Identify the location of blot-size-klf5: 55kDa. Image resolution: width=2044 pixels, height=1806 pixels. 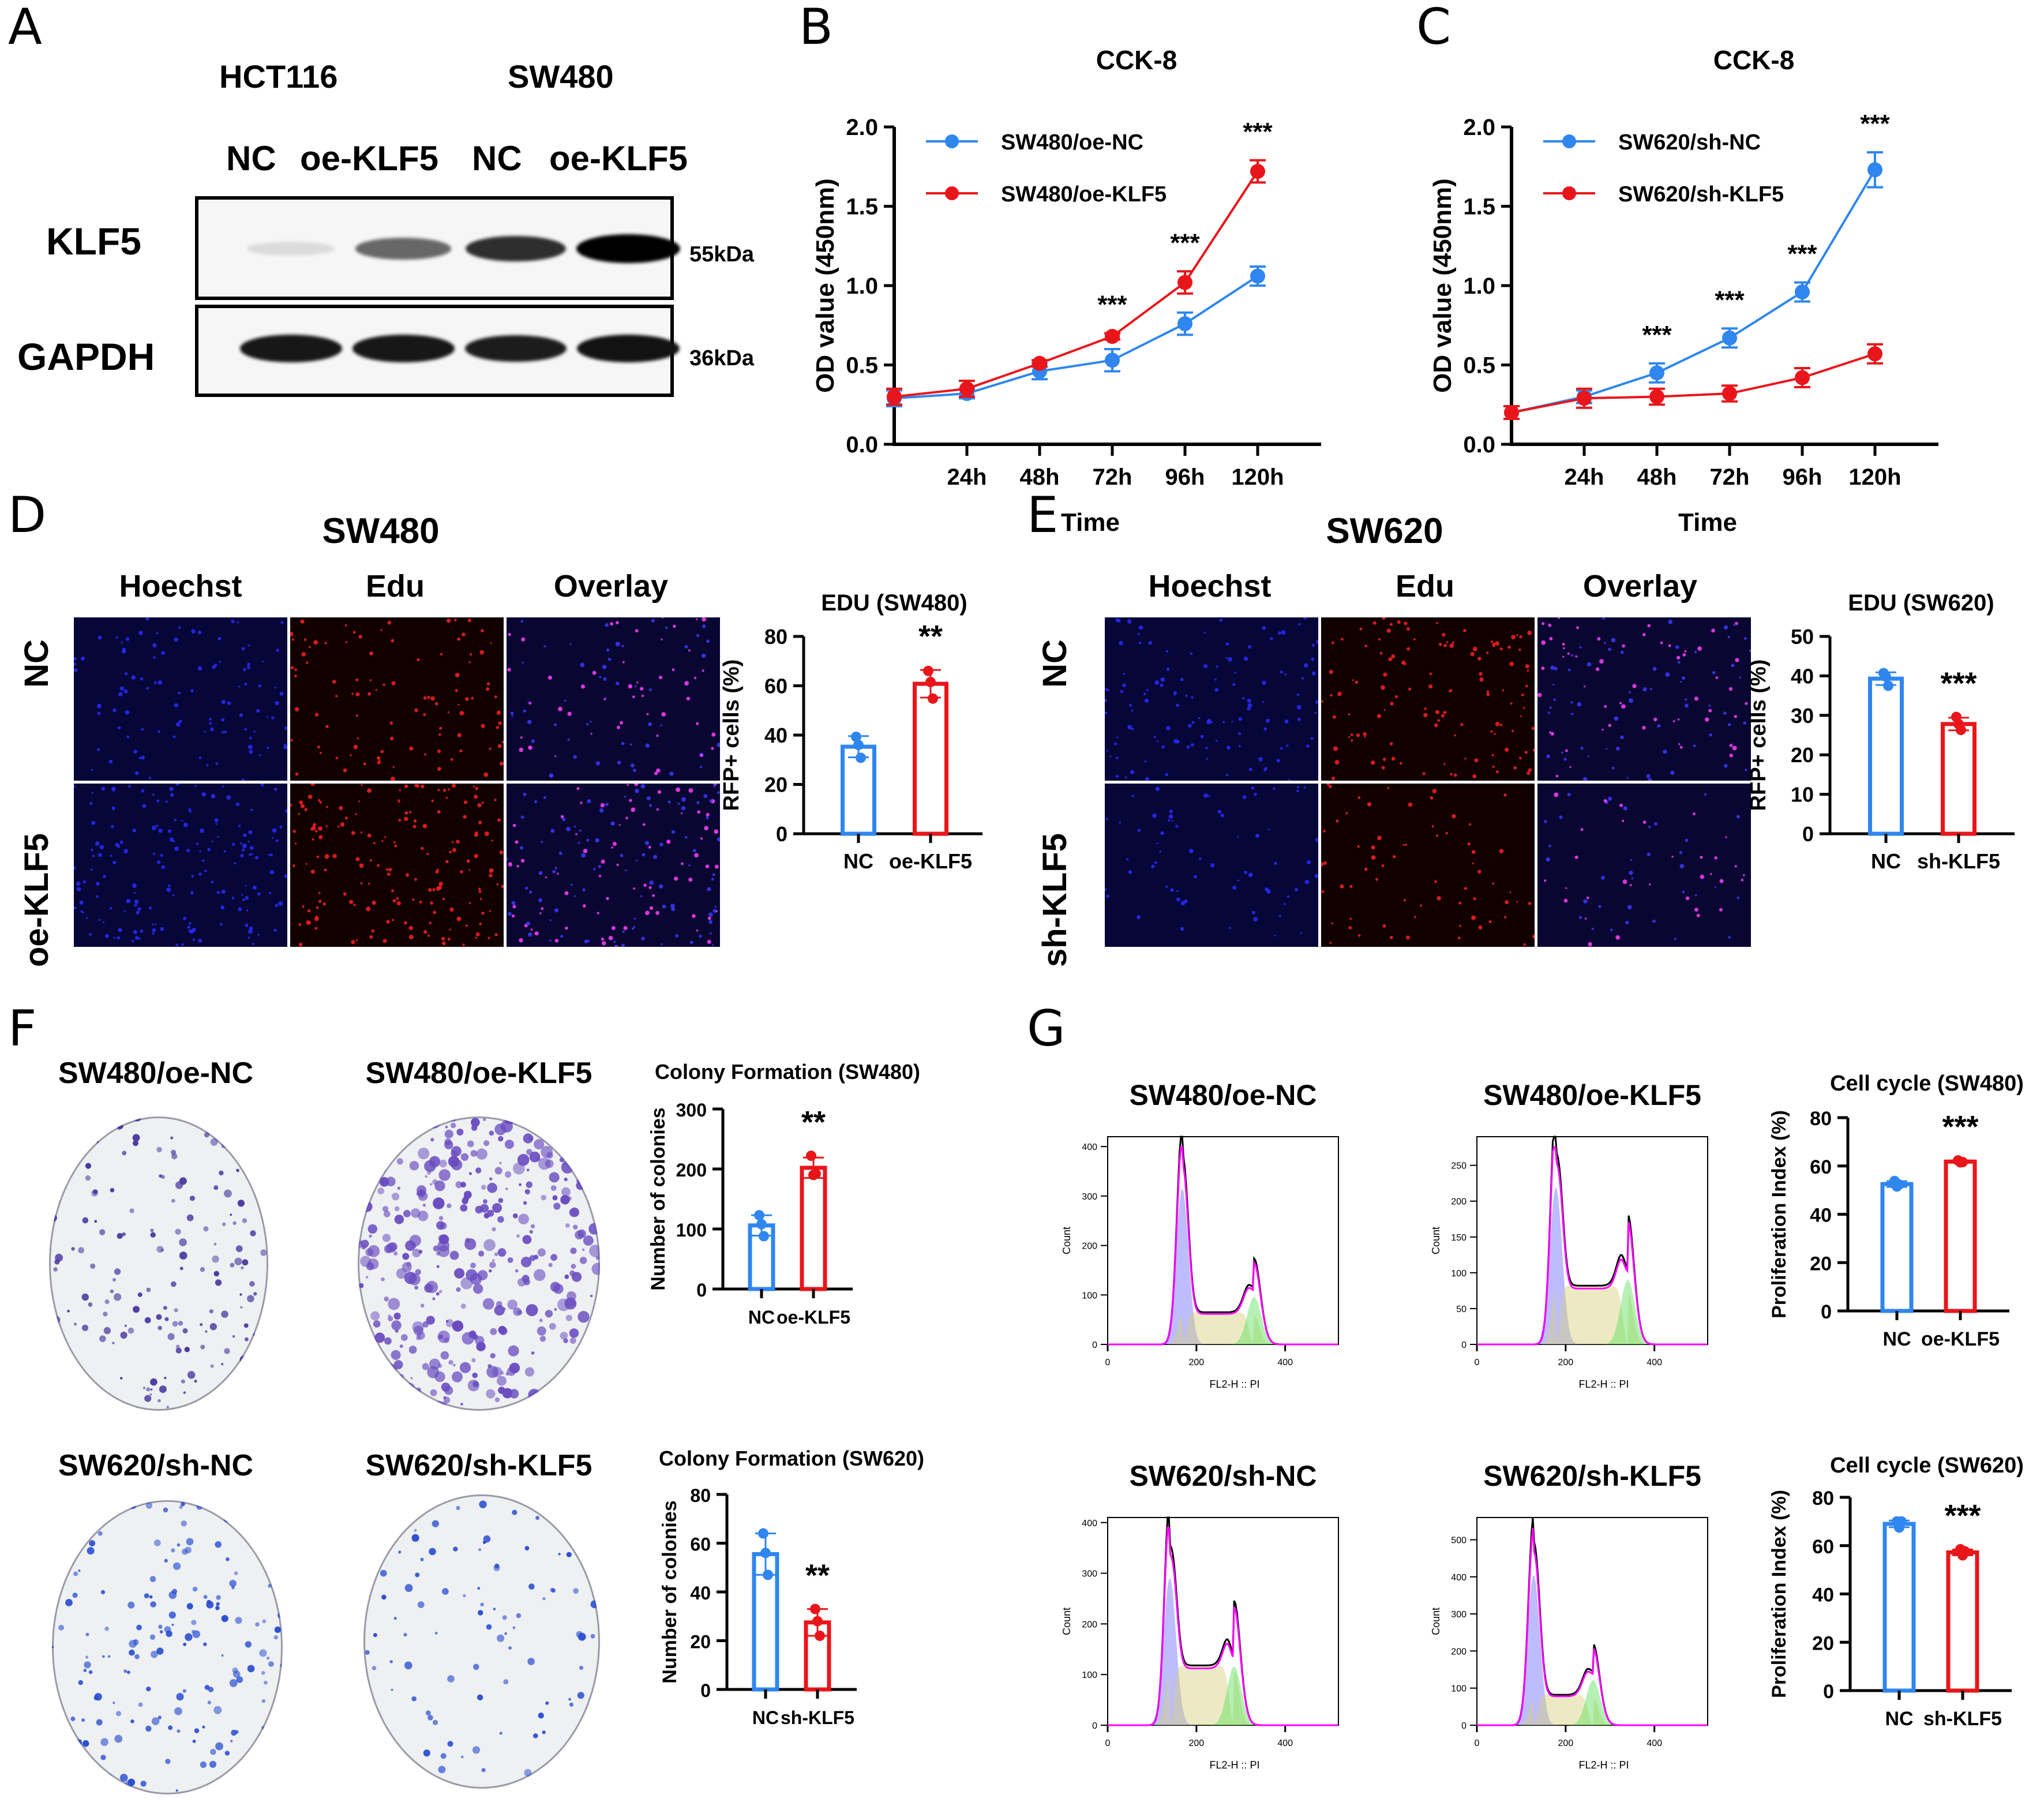
(721, 254).